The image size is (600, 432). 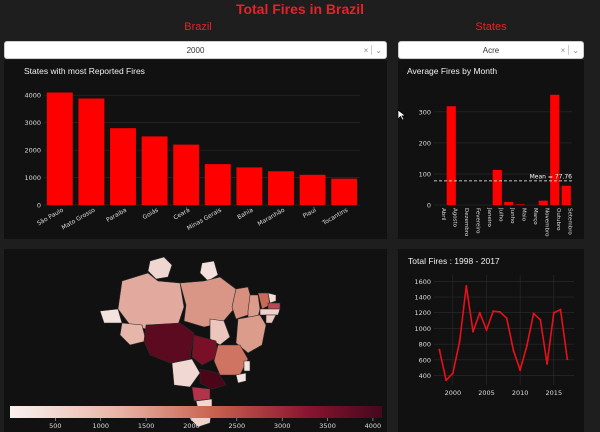 I want to click on x-tick-label: 2010, so click(x=520, y=393).